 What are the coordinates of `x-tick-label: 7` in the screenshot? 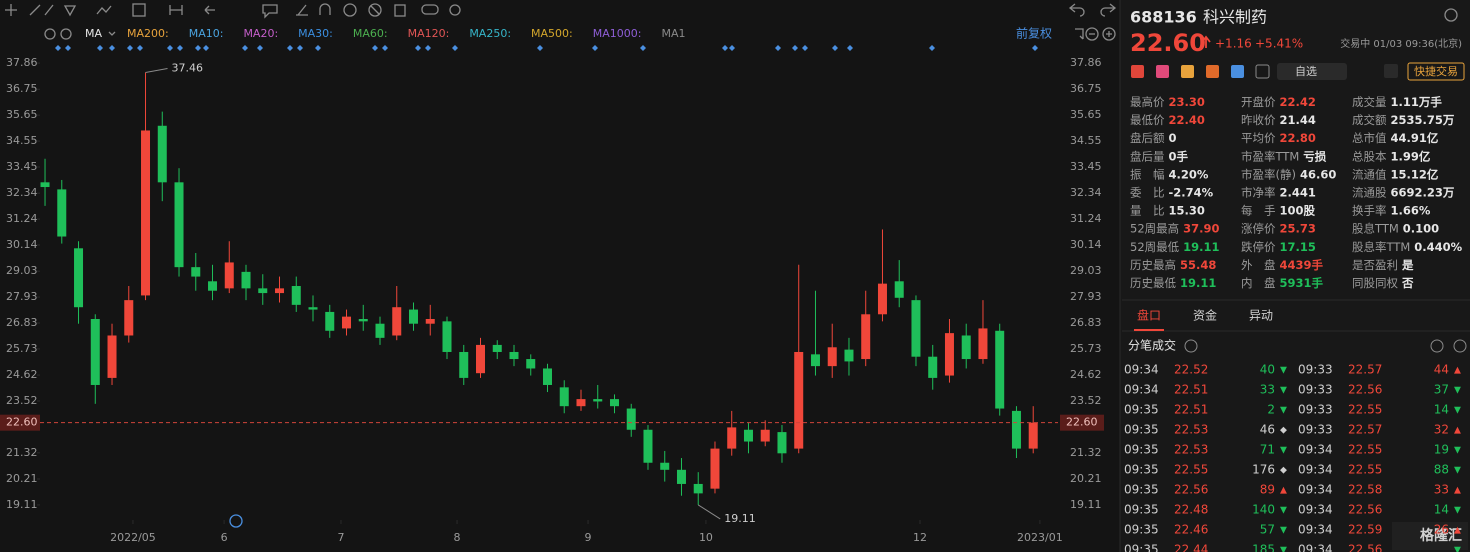 It's located at (340, 537).